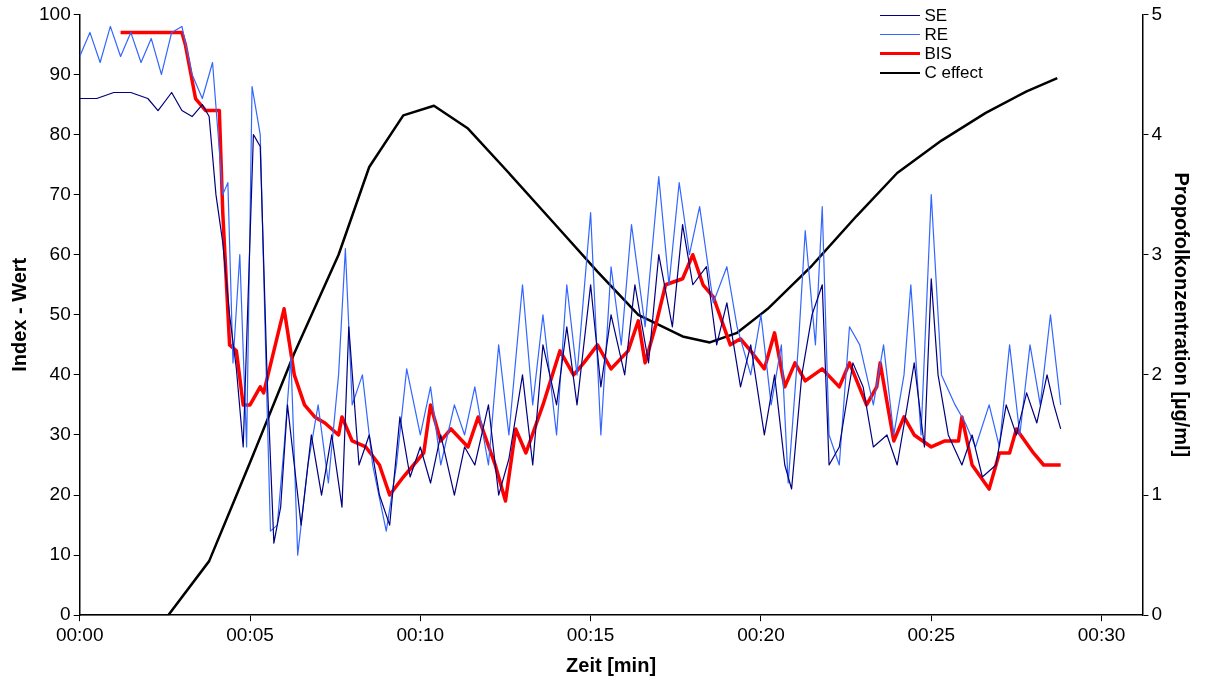 This screenshot has height=686, width=1207. Describe the element at coordinates (931, 634) in the screenshot. I see `x-tick-label: 00:25` at that location.